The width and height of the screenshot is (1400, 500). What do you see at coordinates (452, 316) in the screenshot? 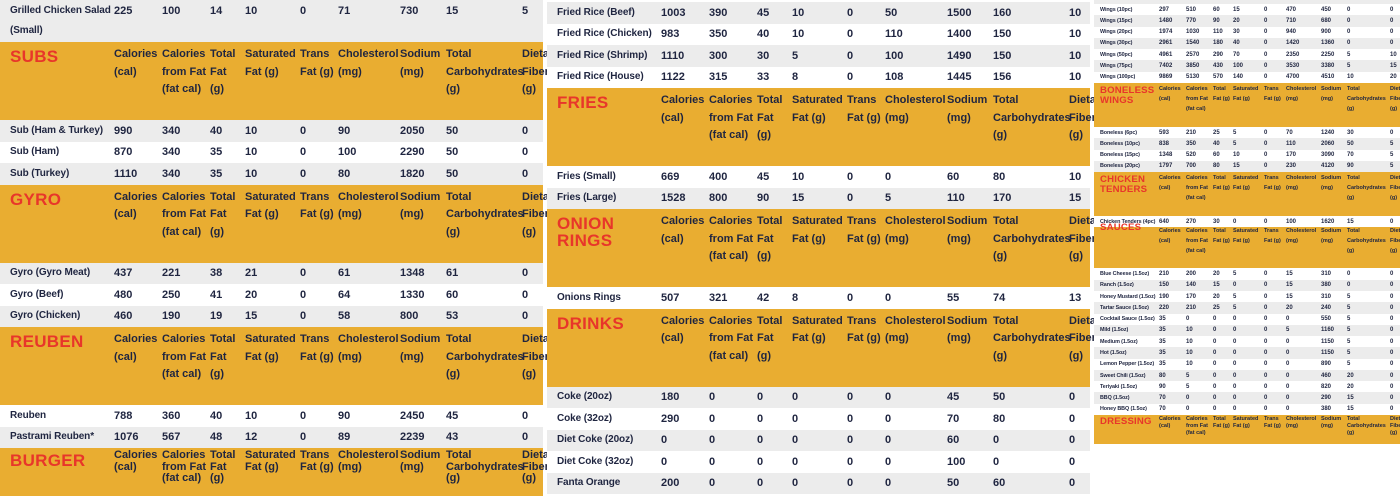
I see `cell-total-carbohydrates: 53` at bounding box center [452, 316].